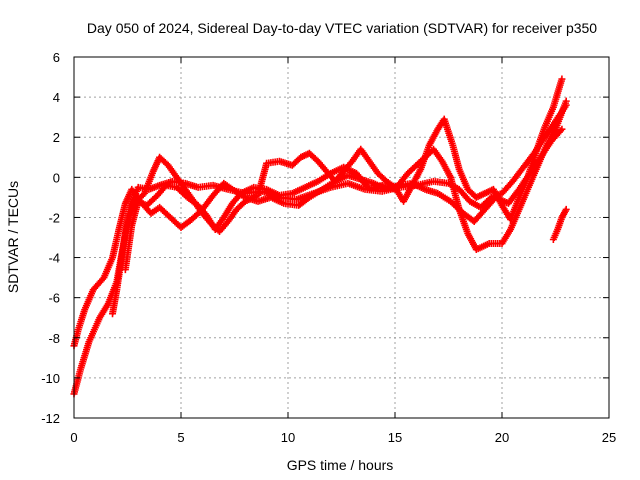  Describe the element at coordinates (56, 137) in the screenshot. I see `y-tick-label: 2` at that location.